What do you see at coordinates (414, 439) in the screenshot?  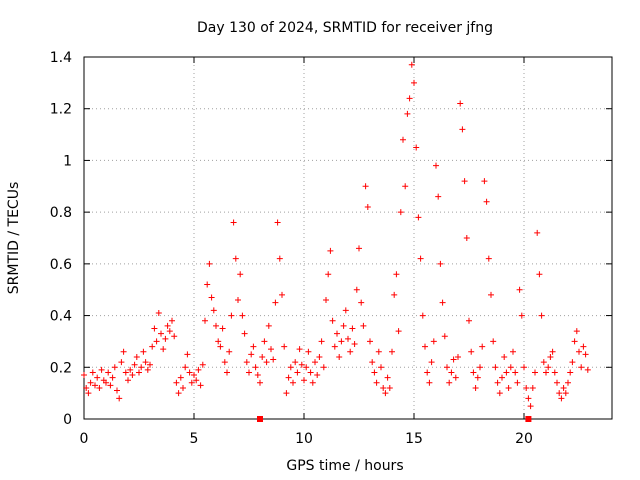 I see `x-tick-label: 15` at bounding box center [414, 439].